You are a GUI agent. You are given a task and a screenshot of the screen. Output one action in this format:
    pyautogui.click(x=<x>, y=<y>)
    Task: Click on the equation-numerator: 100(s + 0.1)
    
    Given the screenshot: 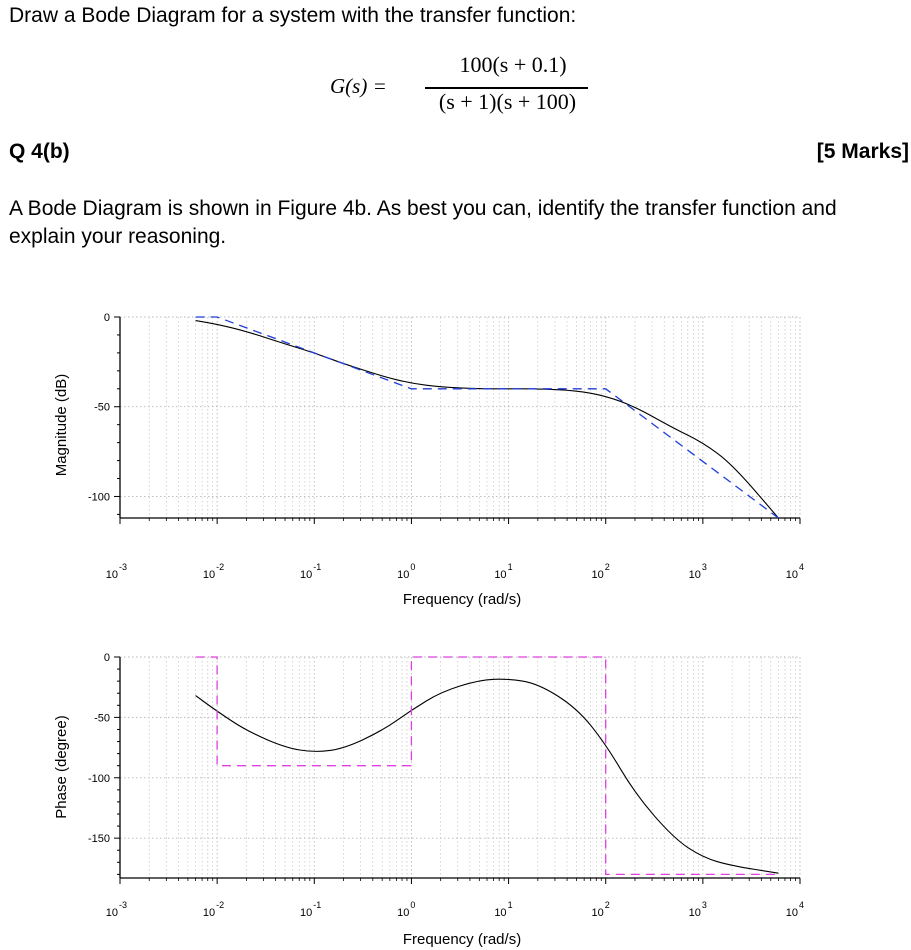 What is the action you would take?
    pyautogui.click(x=513, y=64)
    